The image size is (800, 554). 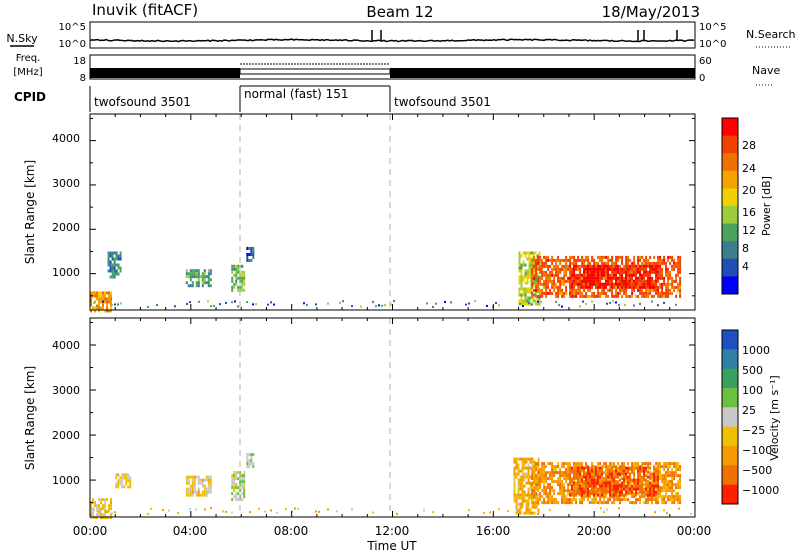 I want to click on colorbar-swatch, so click(x=730, y=215).